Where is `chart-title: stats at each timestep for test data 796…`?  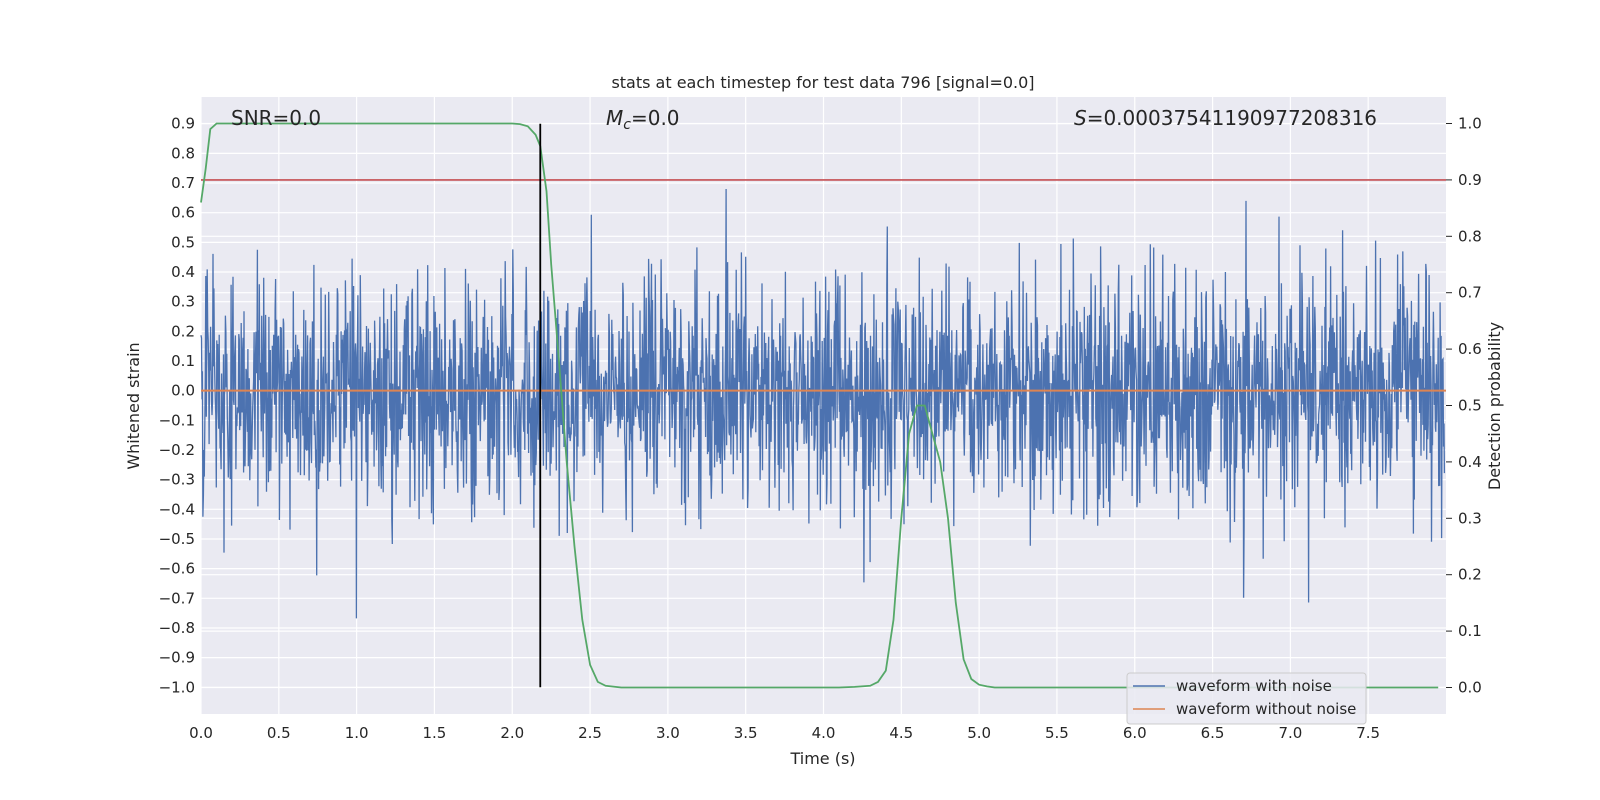 chart-title: stats at each timestep for test data 796… is located at coordinates (822, 82).